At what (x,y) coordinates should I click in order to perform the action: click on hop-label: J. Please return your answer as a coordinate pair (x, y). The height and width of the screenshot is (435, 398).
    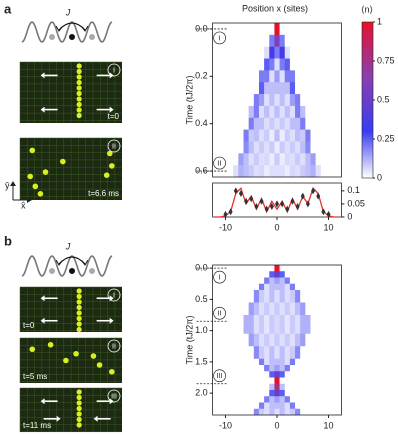
    Looking at the image, I should click on (68, 246).